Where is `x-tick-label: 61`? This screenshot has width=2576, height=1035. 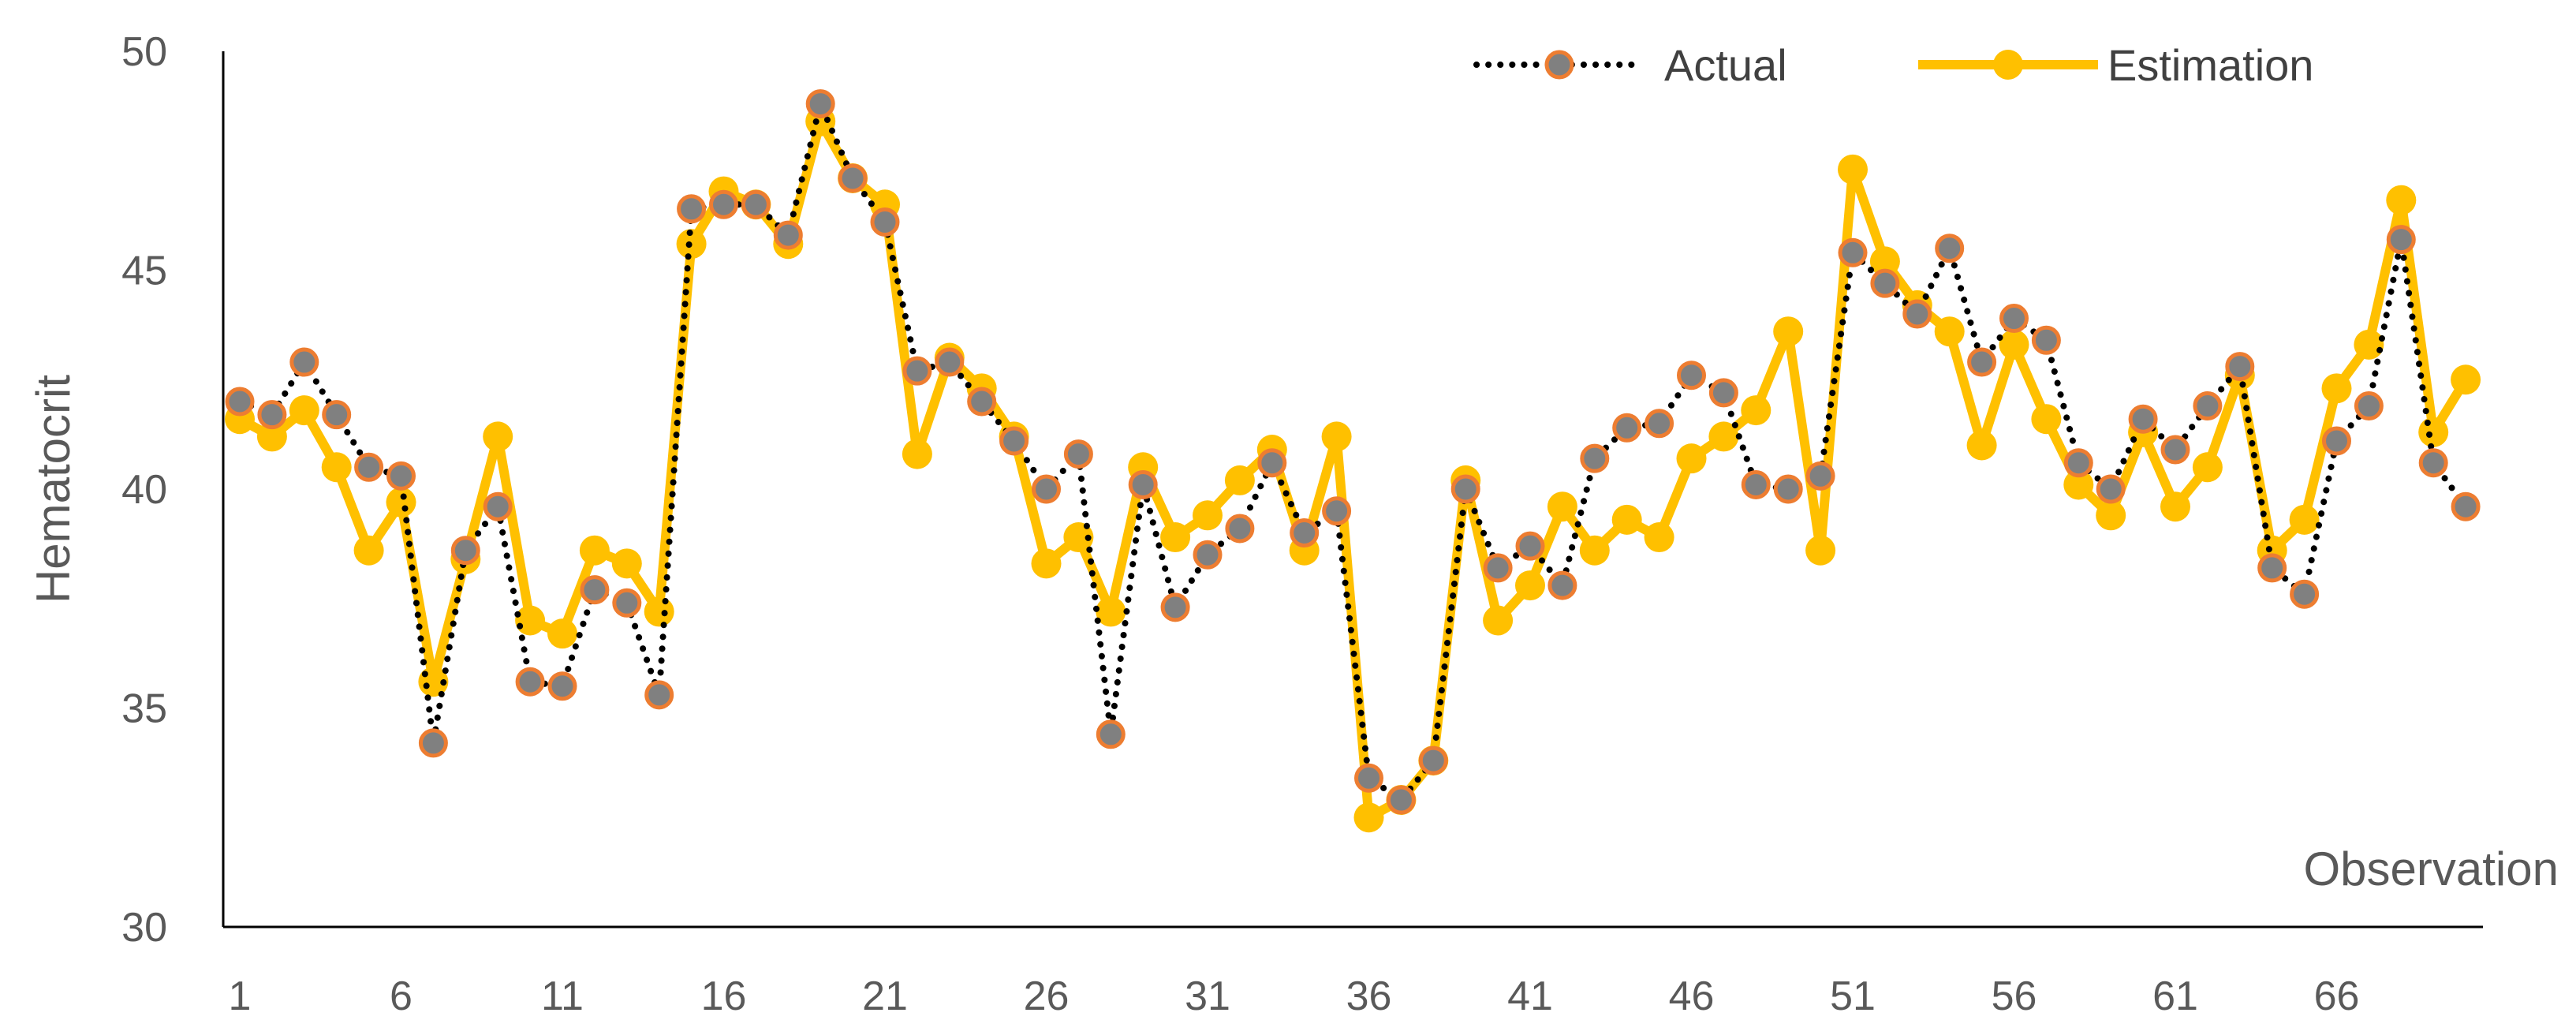 x-tick-label: 61 is located at coordinates (2175, 996).